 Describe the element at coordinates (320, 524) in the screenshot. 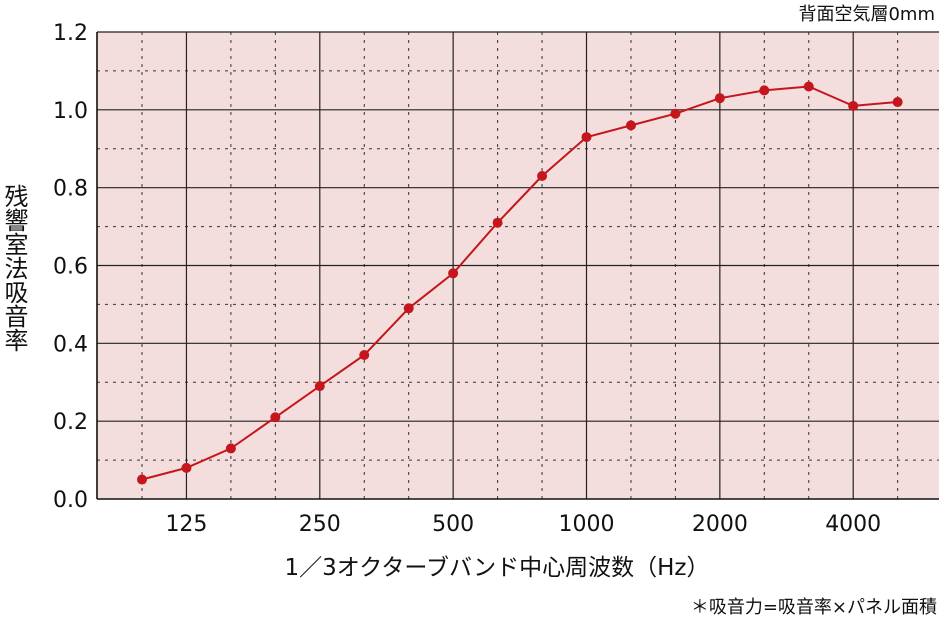

I see `x-tick-label: 250` at that location.